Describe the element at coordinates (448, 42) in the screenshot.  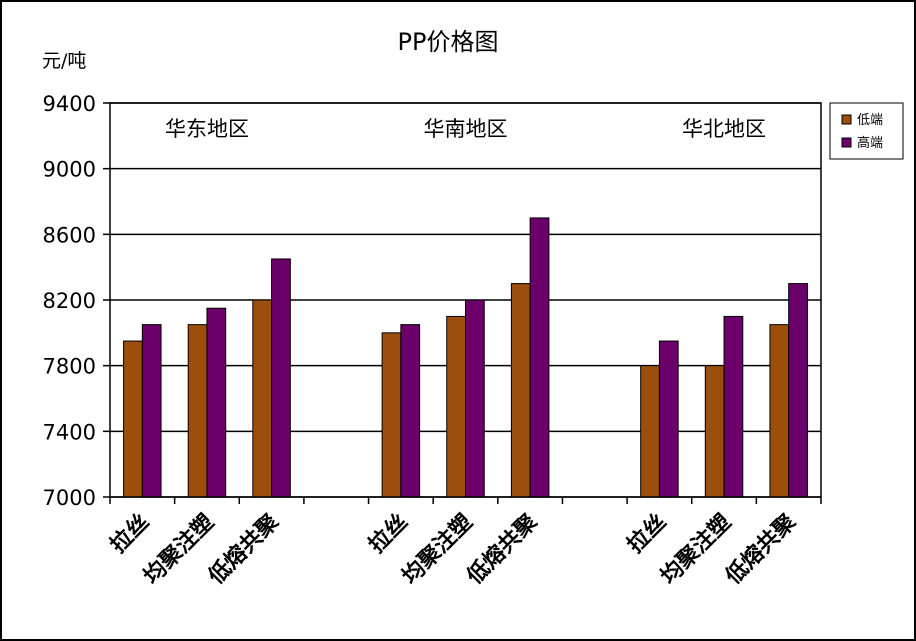
I see `chart-title: PP价格图` at that location.